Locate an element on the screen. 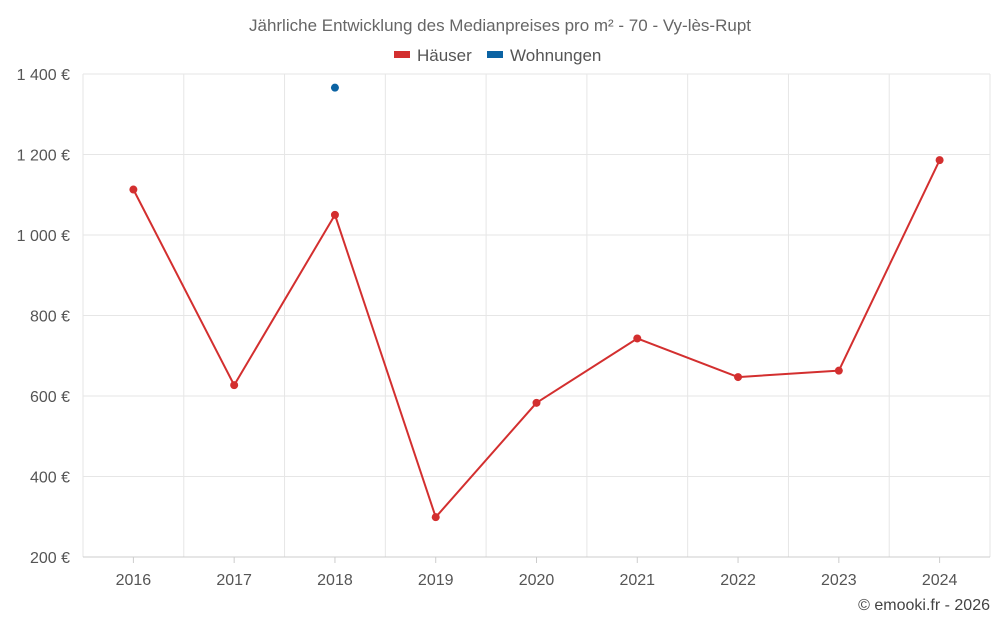 The height and width of the screenshot is (625, 1000). legend: Häuser Wohnungen is located at coordinates (497, 55).